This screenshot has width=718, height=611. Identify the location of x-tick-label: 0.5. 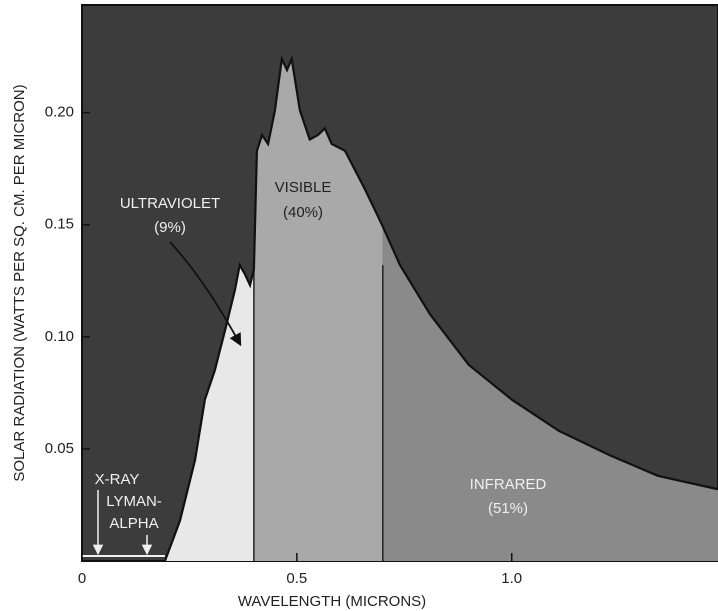
(296, 578).